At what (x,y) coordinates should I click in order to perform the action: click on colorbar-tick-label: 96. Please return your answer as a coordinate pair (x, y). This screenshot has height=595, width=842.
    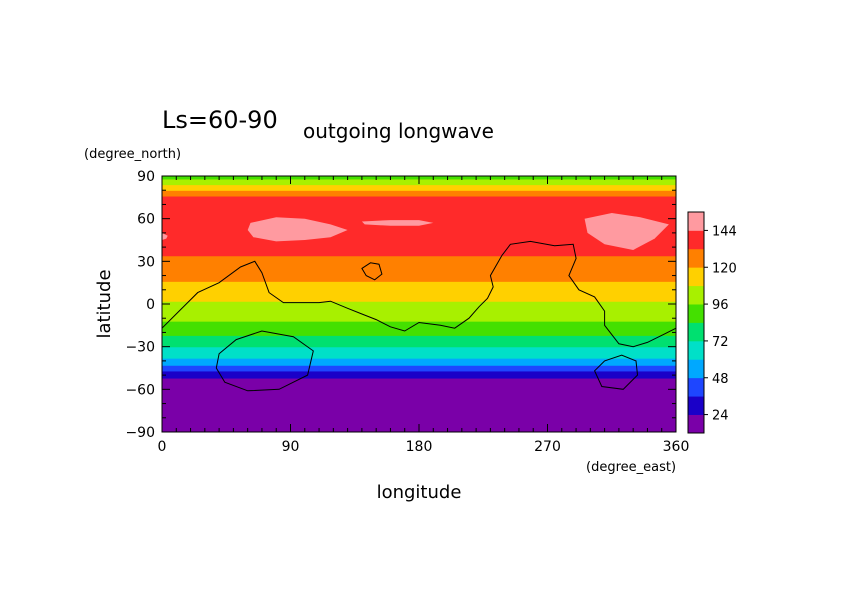
    Looking at the image, I should click on (720, 305).